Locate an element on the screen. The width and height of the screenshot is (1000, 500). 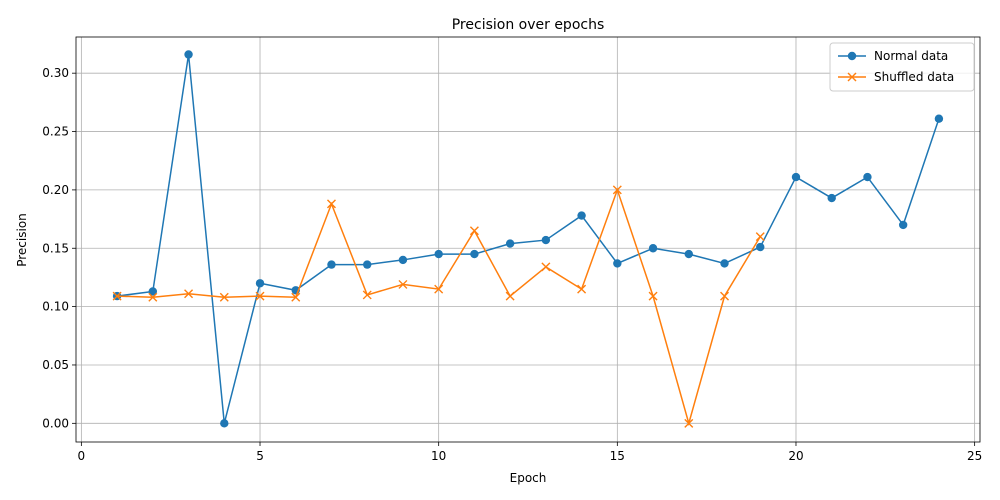
y-tick-label: 0.20 is located at coordinates (55, 190).